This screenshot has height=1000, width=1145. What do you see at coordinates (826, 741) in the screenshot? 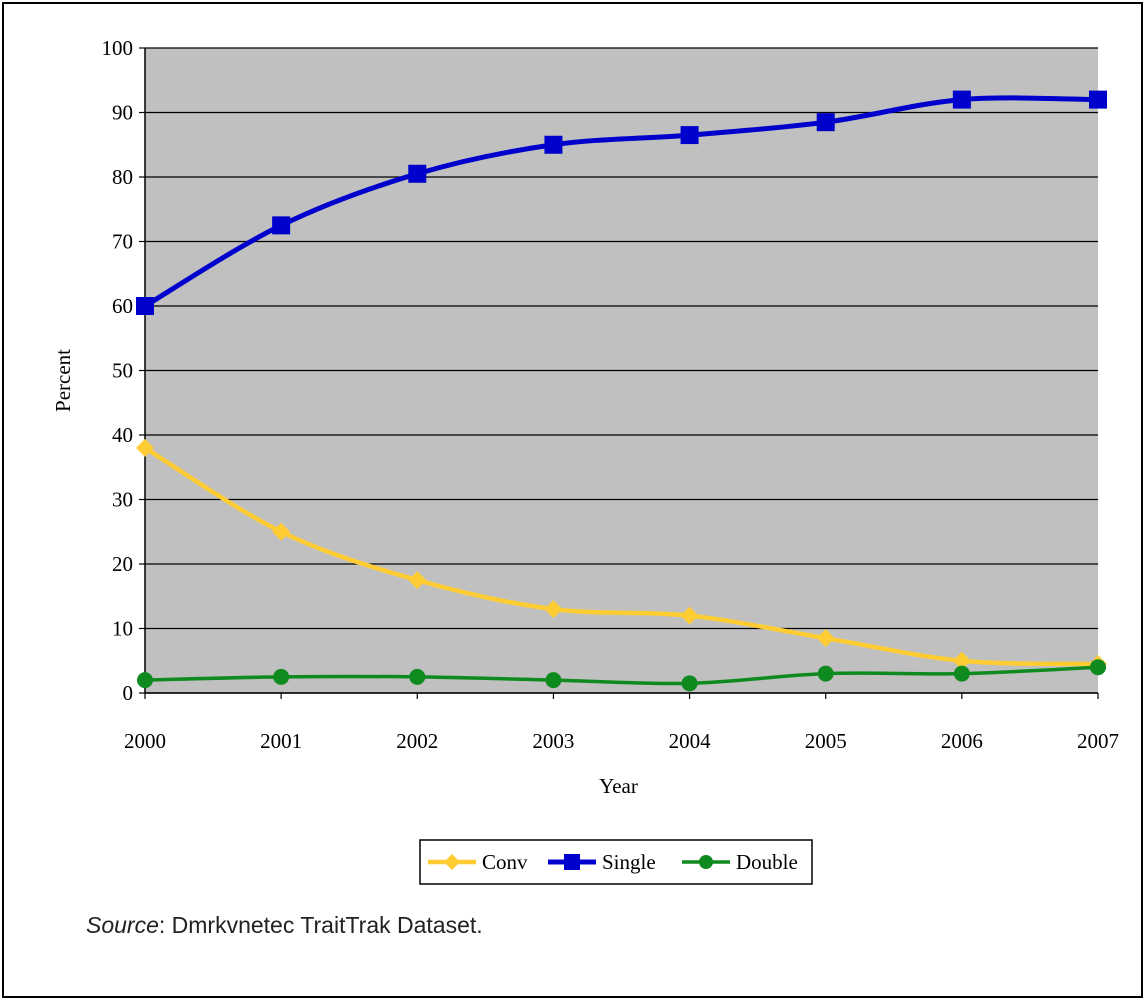
I see `x-tick-label: 2005` at bounding box center [826, 741].